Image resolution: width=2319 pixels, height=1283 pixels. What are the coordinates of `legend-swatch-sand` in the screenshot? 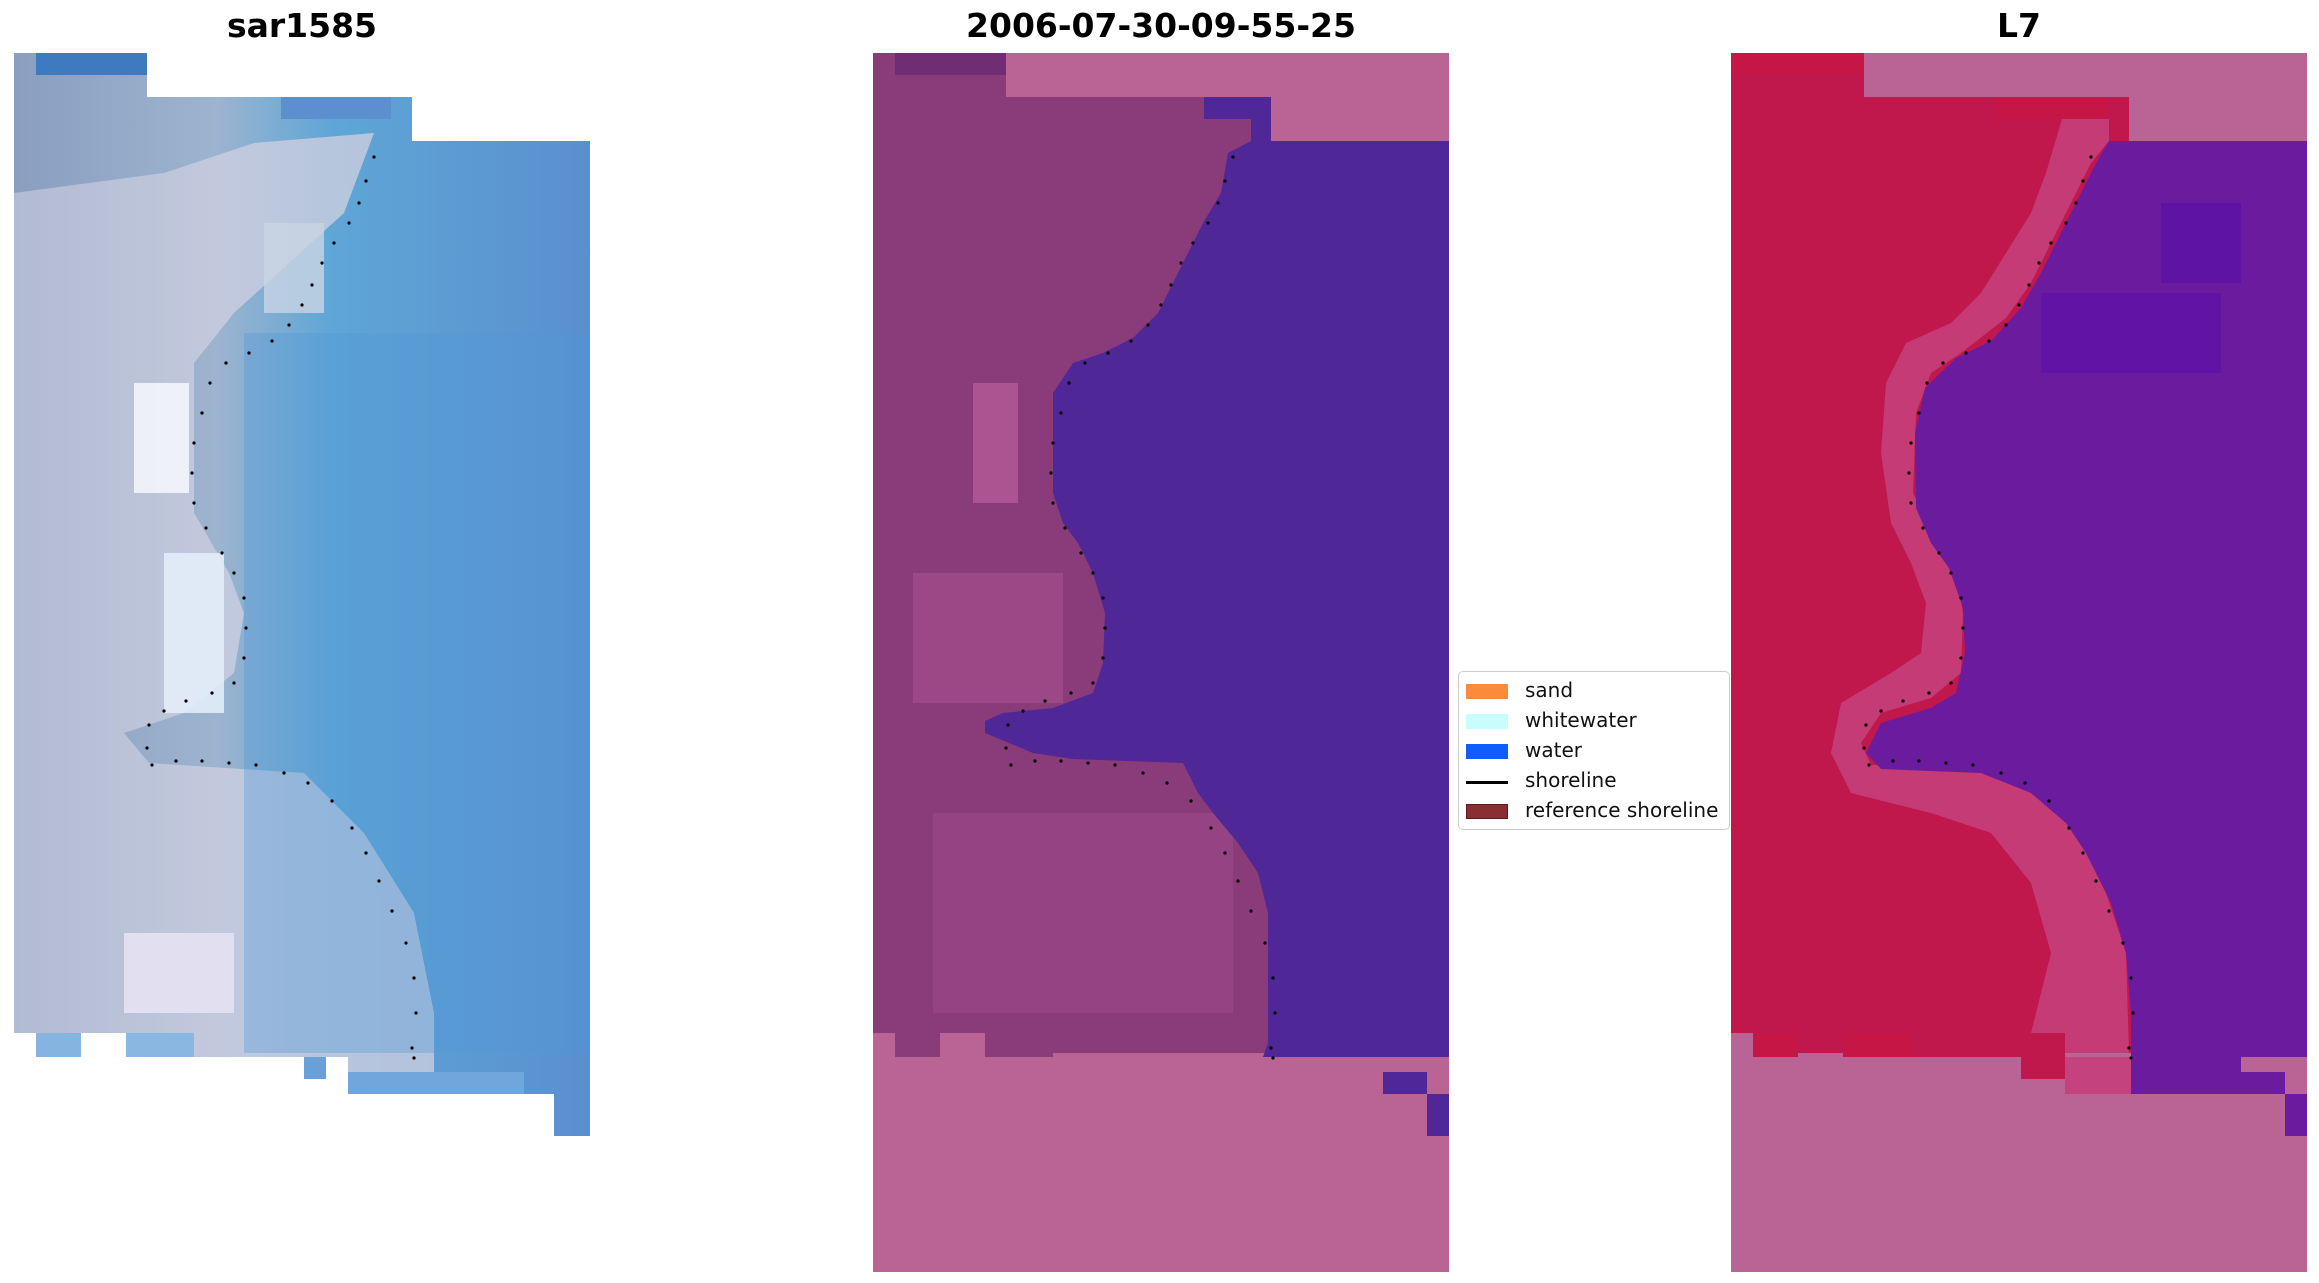 It's located at (1487, 691).